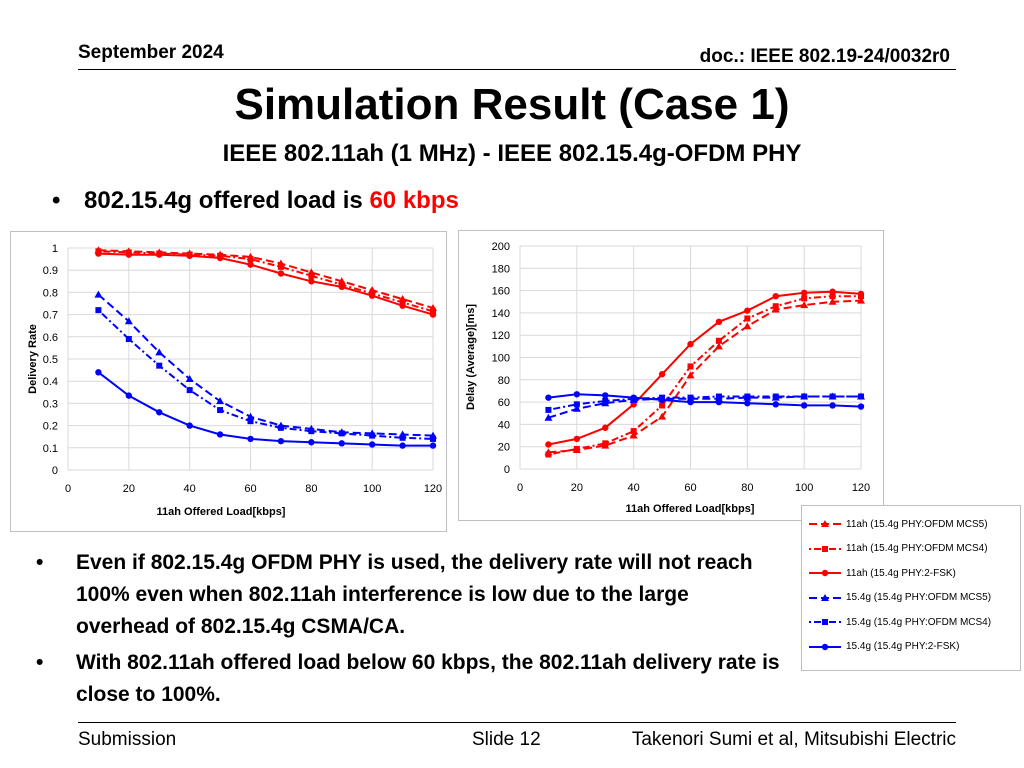 The height and width of the screenshot is (768, 1024). Describe the element at coordinates (899, 622) in the screenshot. I see `legend-item: 15.4g (15.4g PHY:OFDM MCS4)` at that location.